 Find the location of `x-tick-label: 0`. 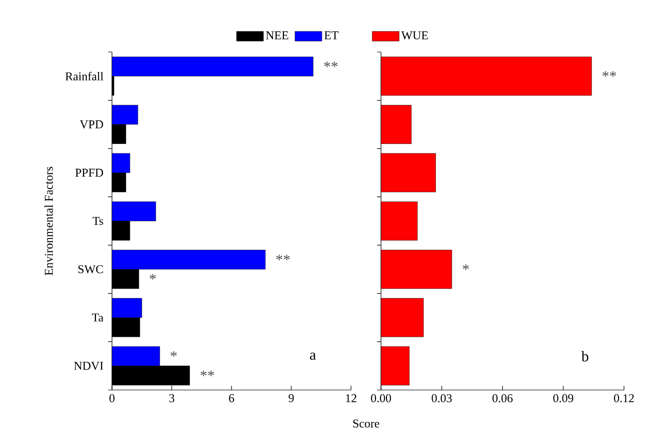

x-tick-label: 0 is located at coordinates (112, 398).